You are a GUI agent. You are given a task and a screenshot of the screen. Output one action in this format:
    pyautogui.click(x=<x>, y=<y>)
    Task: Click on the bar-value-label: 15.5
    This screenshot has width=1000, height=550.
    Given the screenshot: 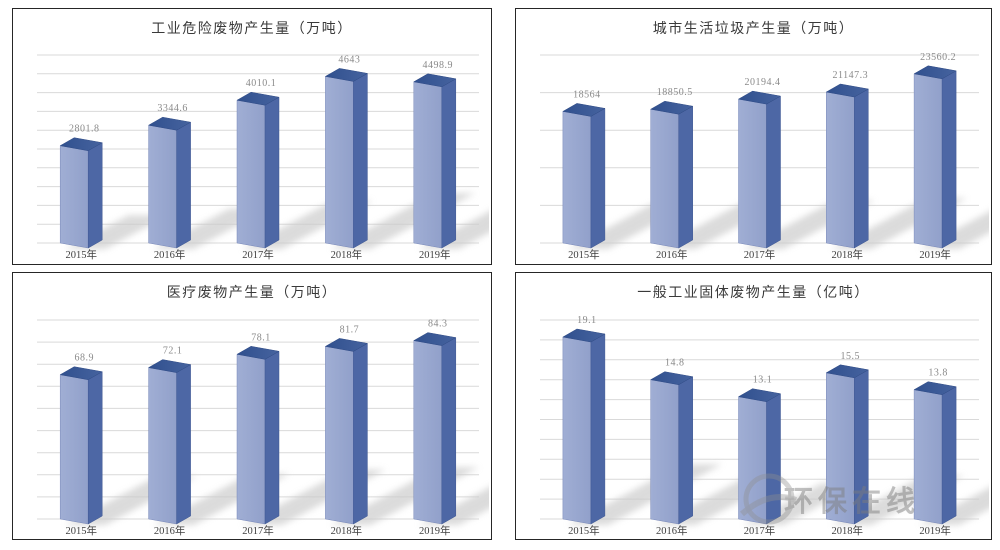 What is the action you would take?
    pyautogui.click(x=851, y=356)
    